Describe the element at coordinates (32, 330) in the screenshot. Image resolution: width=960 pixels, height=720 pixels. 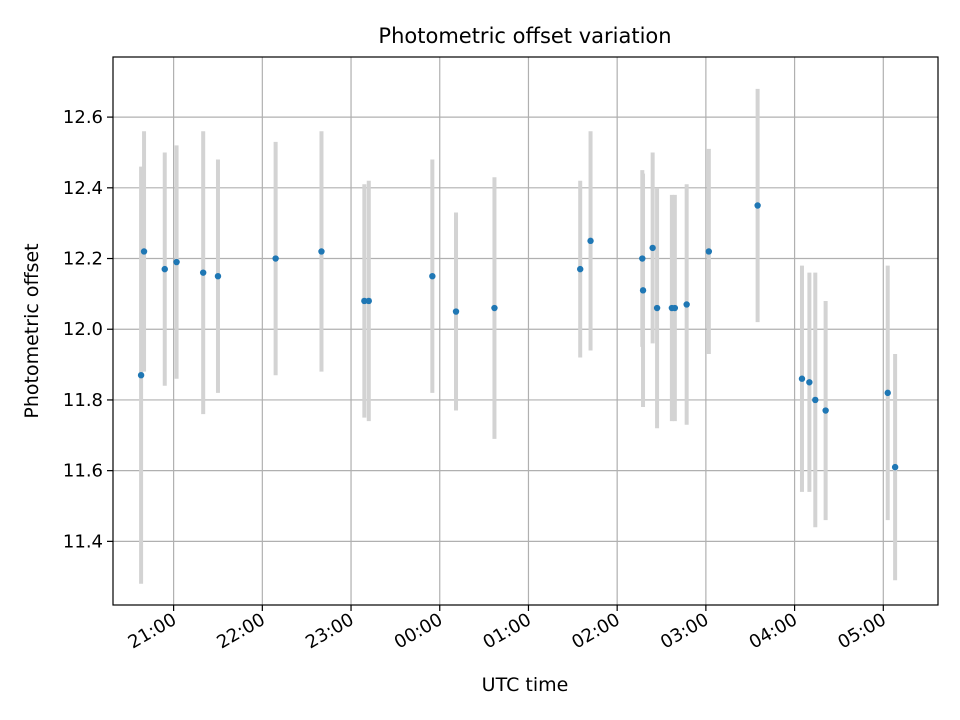
I see `y-axis-label: Photometric offset` at that location.